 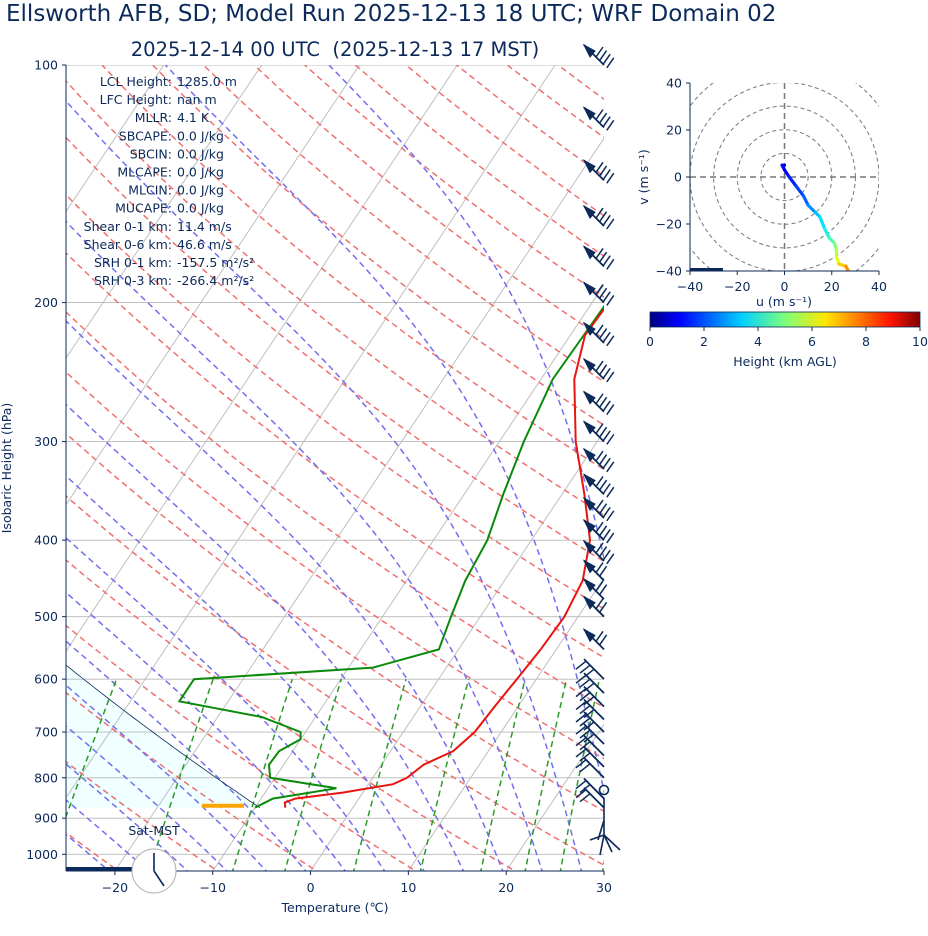 I want to click on hodo-y-tick-label: 0, so click(x=678, y=177).